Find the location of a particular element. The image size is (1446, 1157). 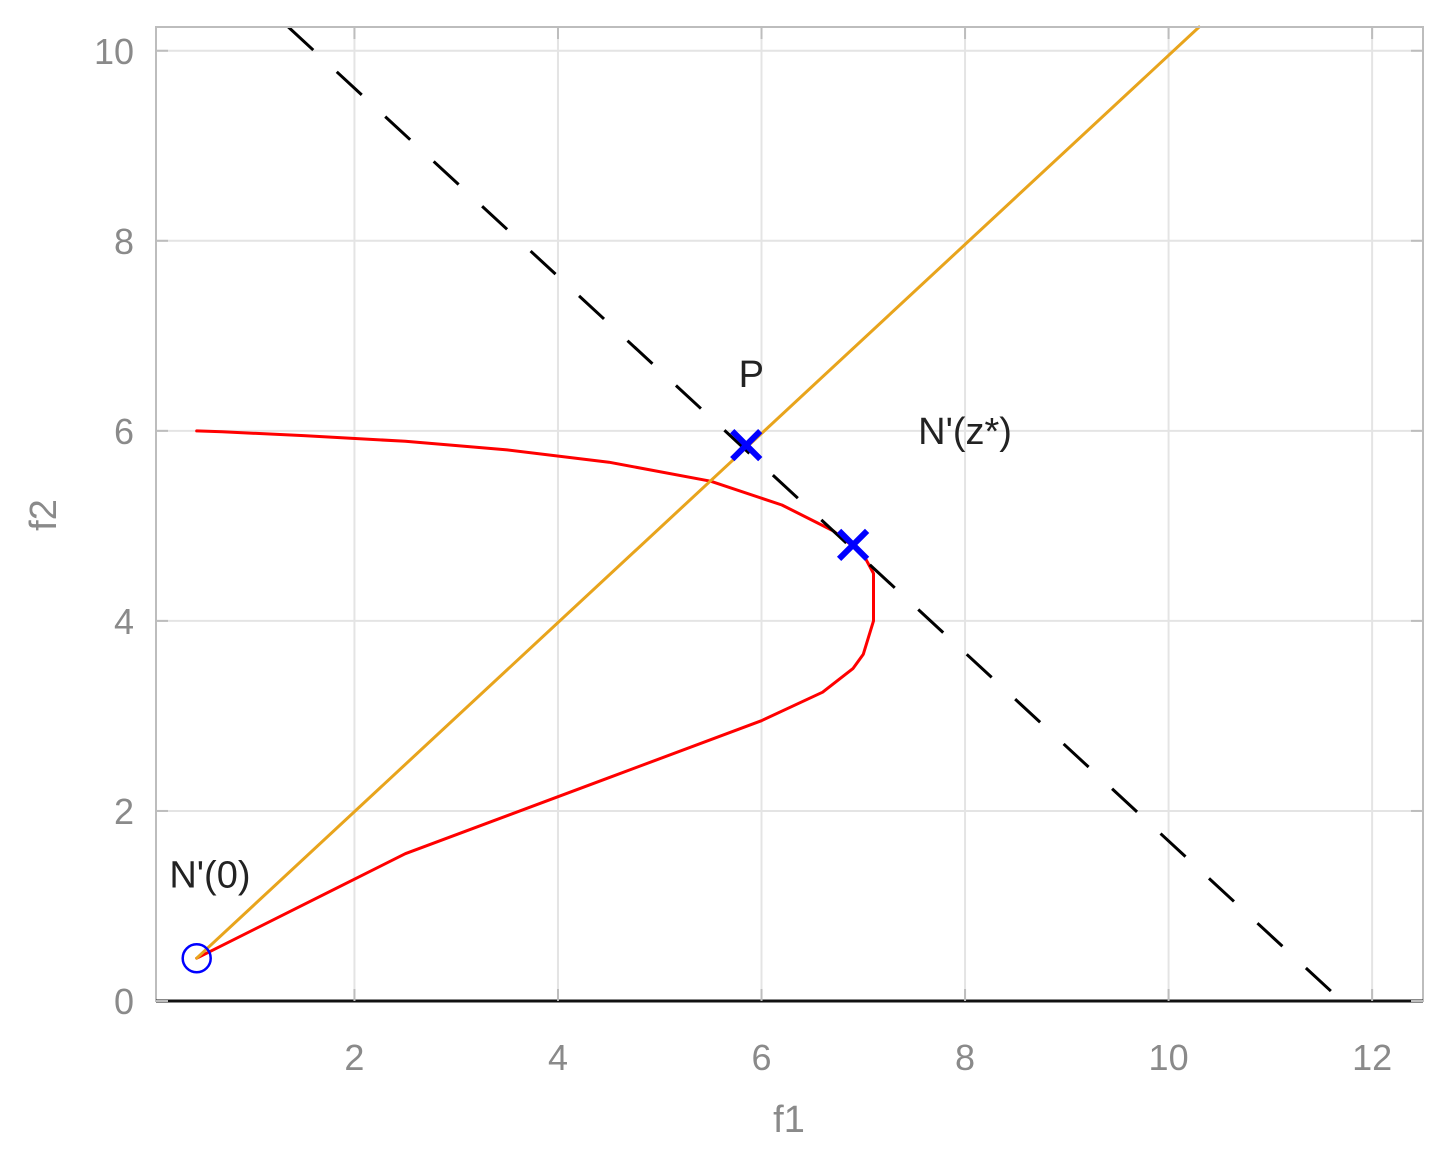

circle-marker is located at coordinates (196, 958).